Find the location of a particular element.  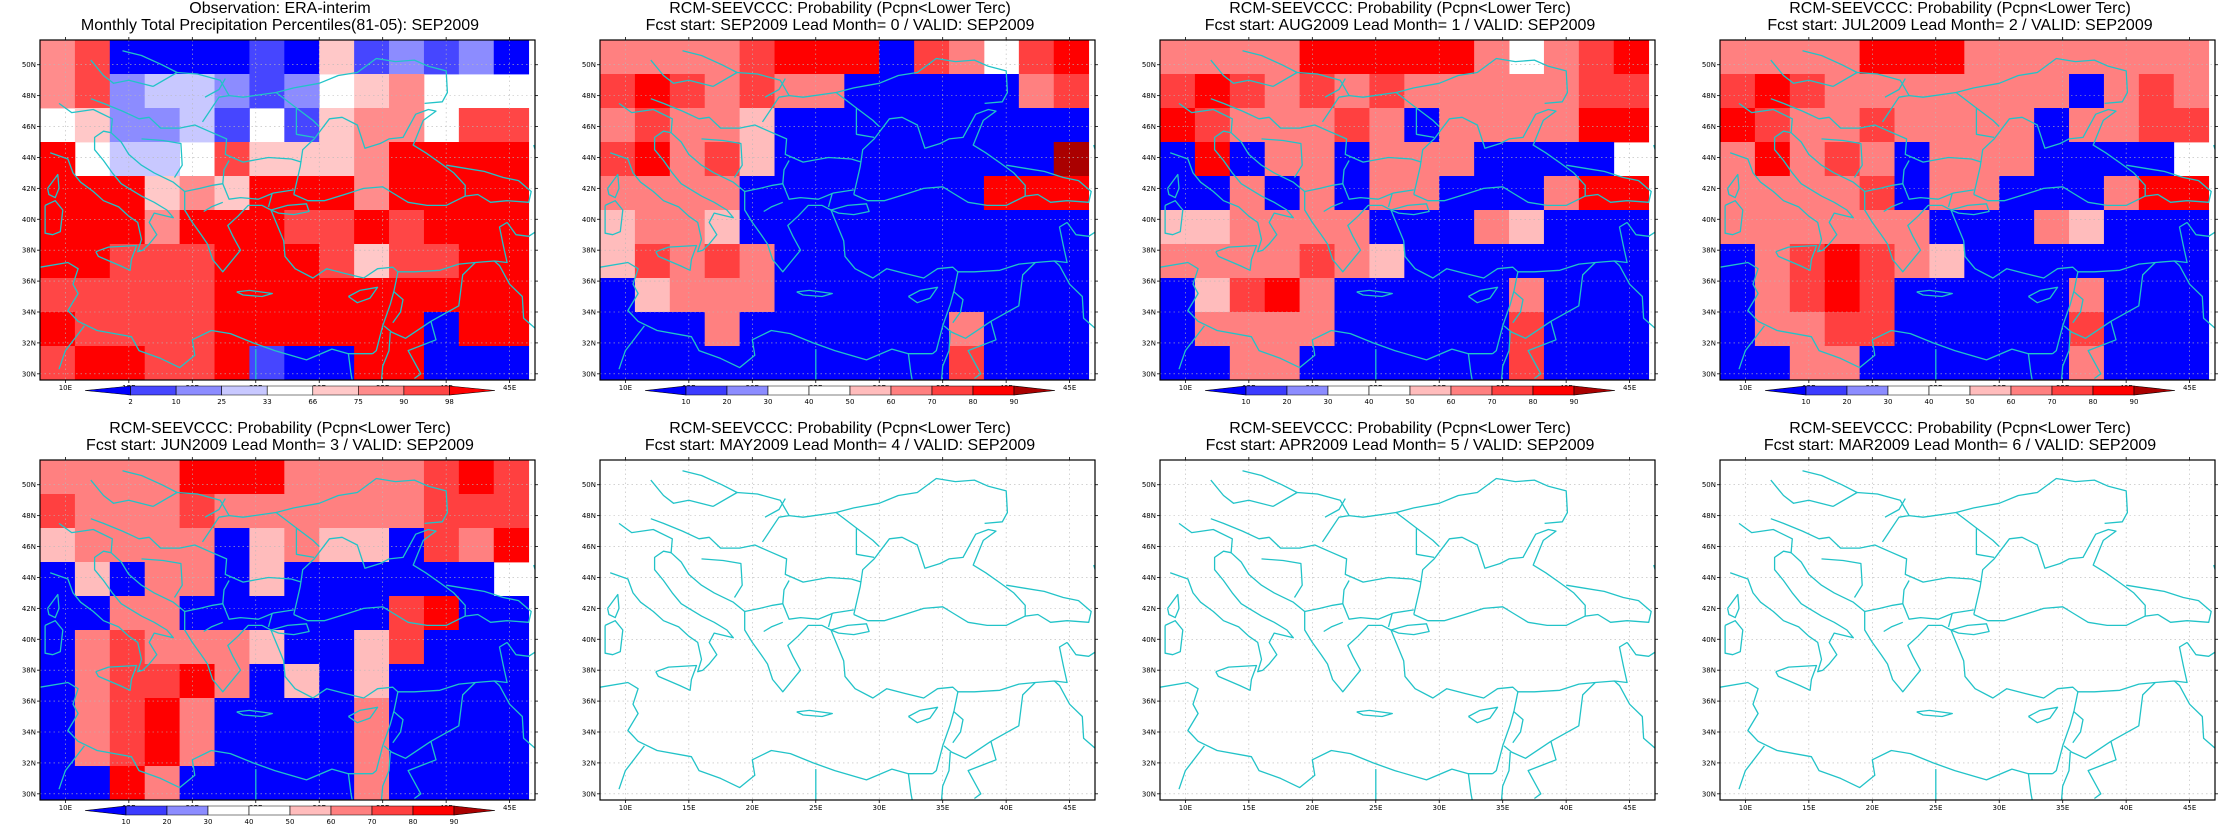

colorbar-tick-label: 80 is located at coordinates (413, 822).